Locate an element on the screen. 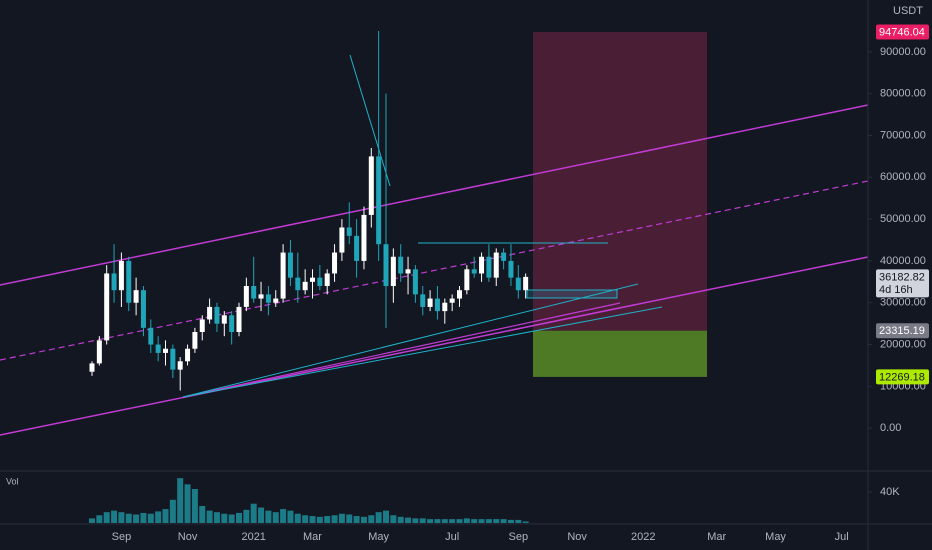  y-tick-label: 80000.00 is located at coordinates (903, 94).